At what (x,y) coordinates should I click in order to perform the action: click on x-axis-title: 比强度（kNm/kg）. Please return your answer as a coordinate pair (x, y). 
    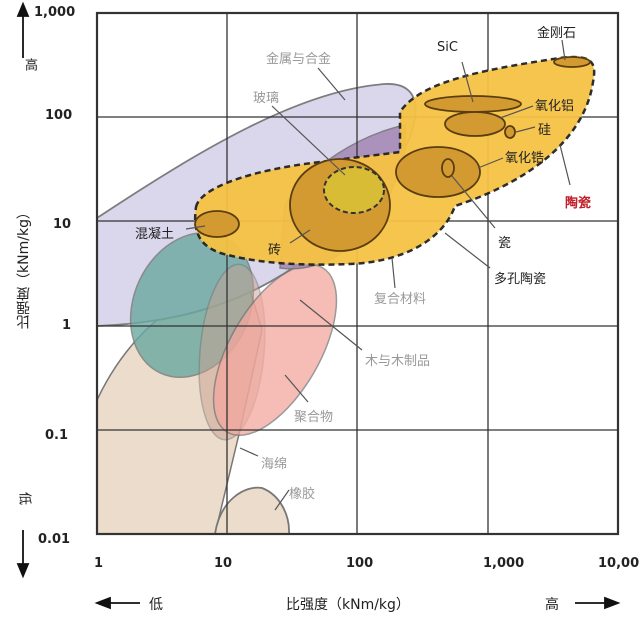
    Looking at the image, I should click on (348, 605).